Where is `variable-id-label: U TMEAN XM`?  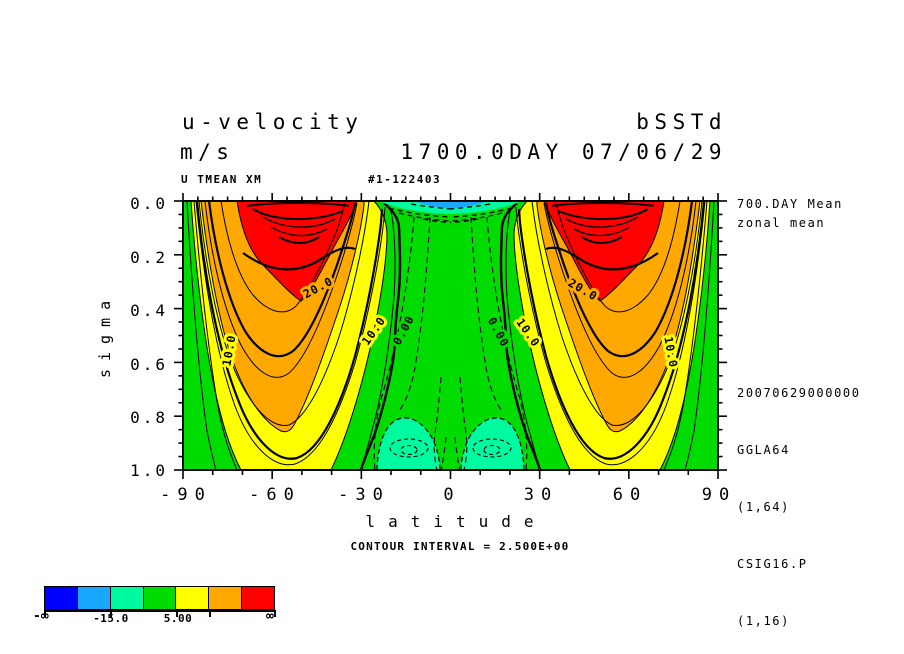
variable-id-label: U TMEAN XM is located at coordinates (222, 179).